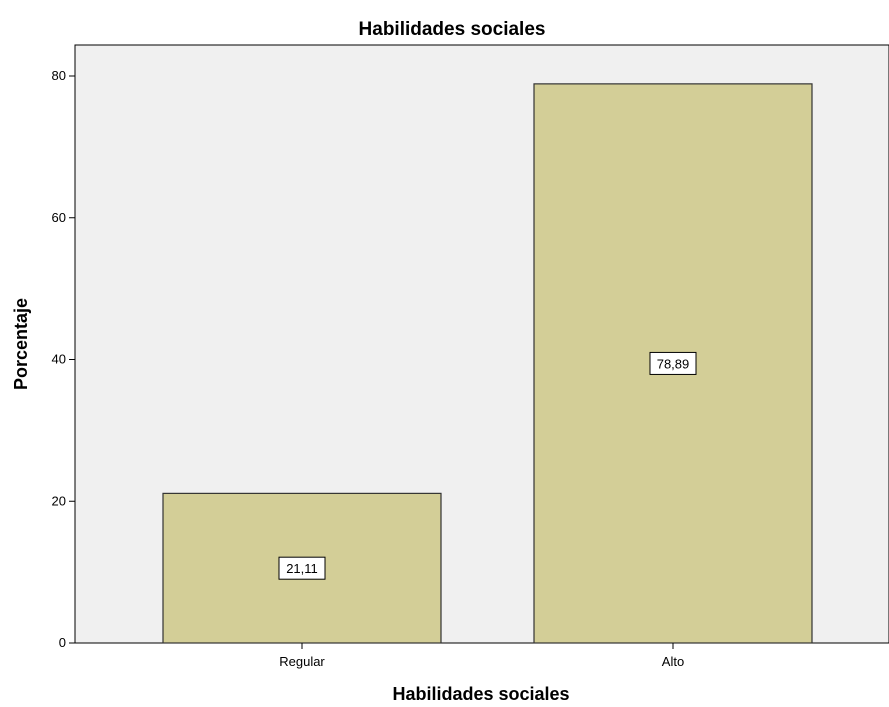  What do you see at coordinates (59, 217) in the screenshot?
I see `y-tick-label: 60` at bounding box center [59, 217].